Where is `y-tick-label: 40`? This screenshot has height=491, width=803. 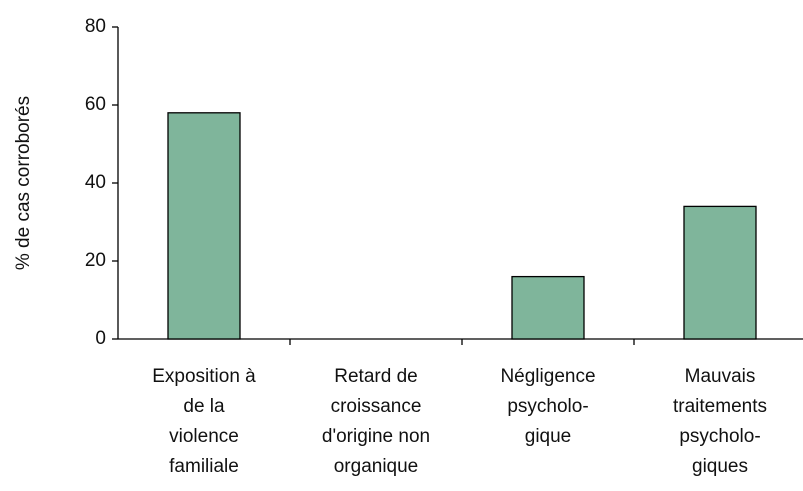
y-tick-label: 40 is located at coordinates (95, 182).